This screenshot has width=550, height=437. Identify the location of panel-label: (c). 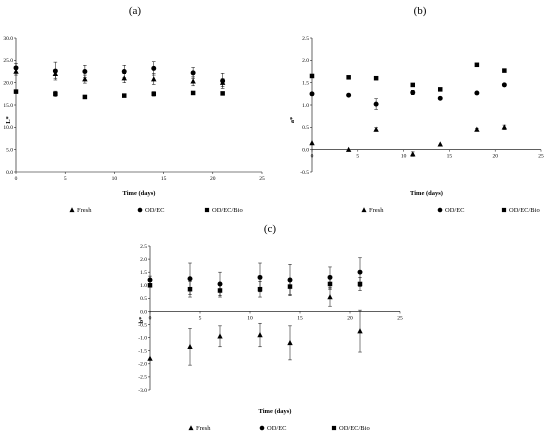
(270, 229).